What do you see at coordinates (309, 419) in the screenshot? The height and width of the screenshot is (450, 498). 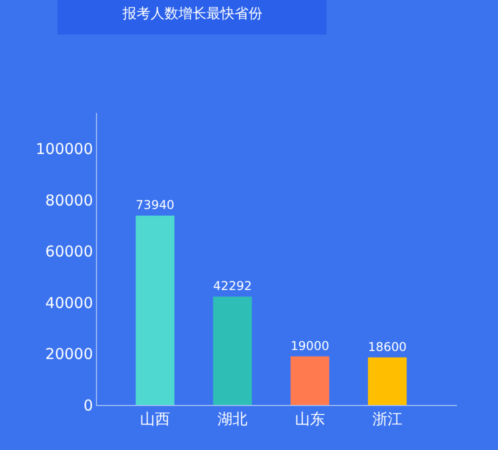 I see `x-tick-label: 山东` at bounding box center [309, 419].